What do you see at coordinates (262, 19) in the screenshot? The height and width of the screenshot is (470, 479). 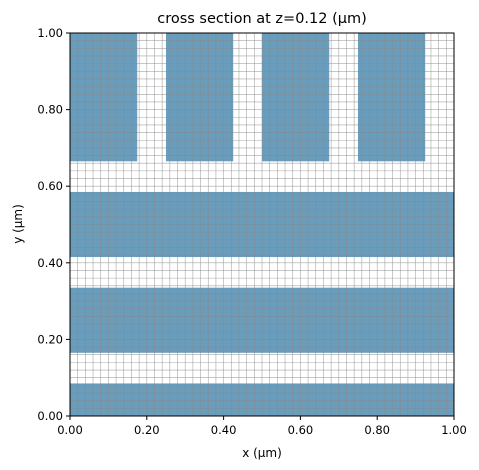 I see `chart-title: cross section at z=0.12 (µm)` at bounding box center [262, 19].